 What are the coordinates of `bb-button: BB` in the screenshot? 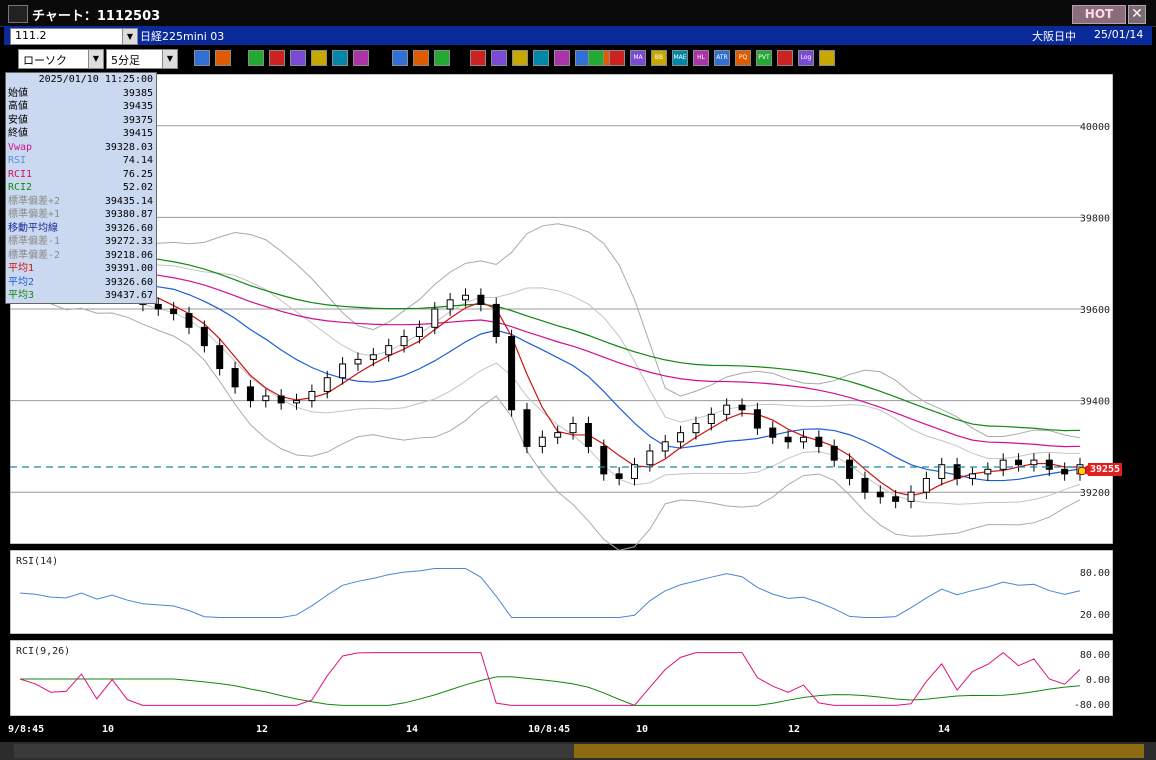 It's located at (659, 58).